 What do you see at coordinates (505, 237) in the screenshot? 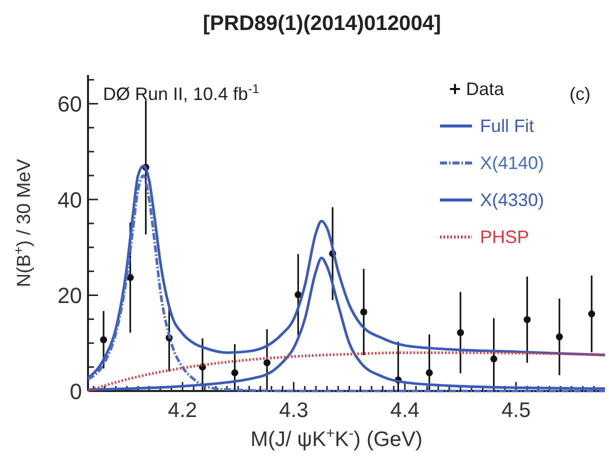
I see `legend-label: PHSP` at bounding box center [505, 237].